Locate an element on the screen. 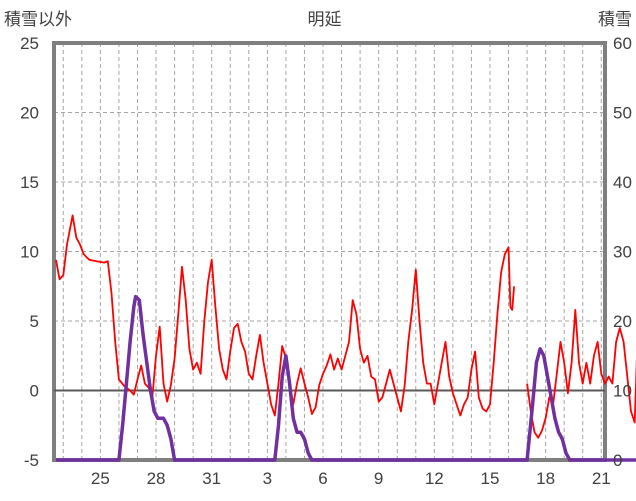  left-tick-label: 10 is located at coordinates (29, 252).